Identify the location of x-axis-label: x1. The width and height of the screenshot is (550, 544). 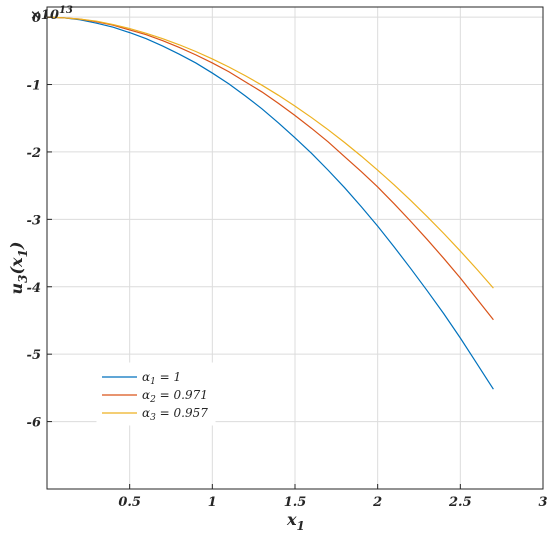
(295, 521).